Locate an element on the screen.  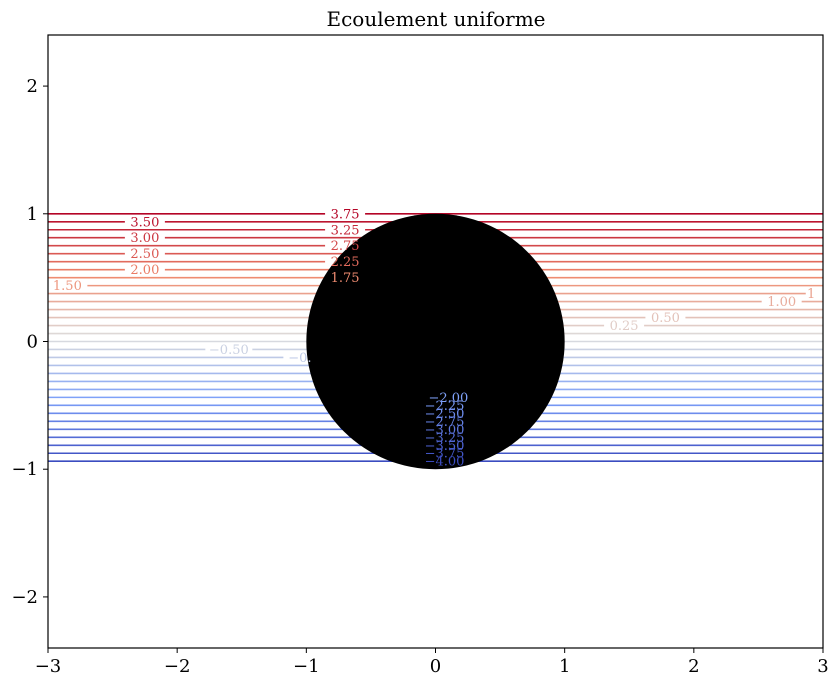
contour-label: −2.50 is located at coordinates (445, 414).